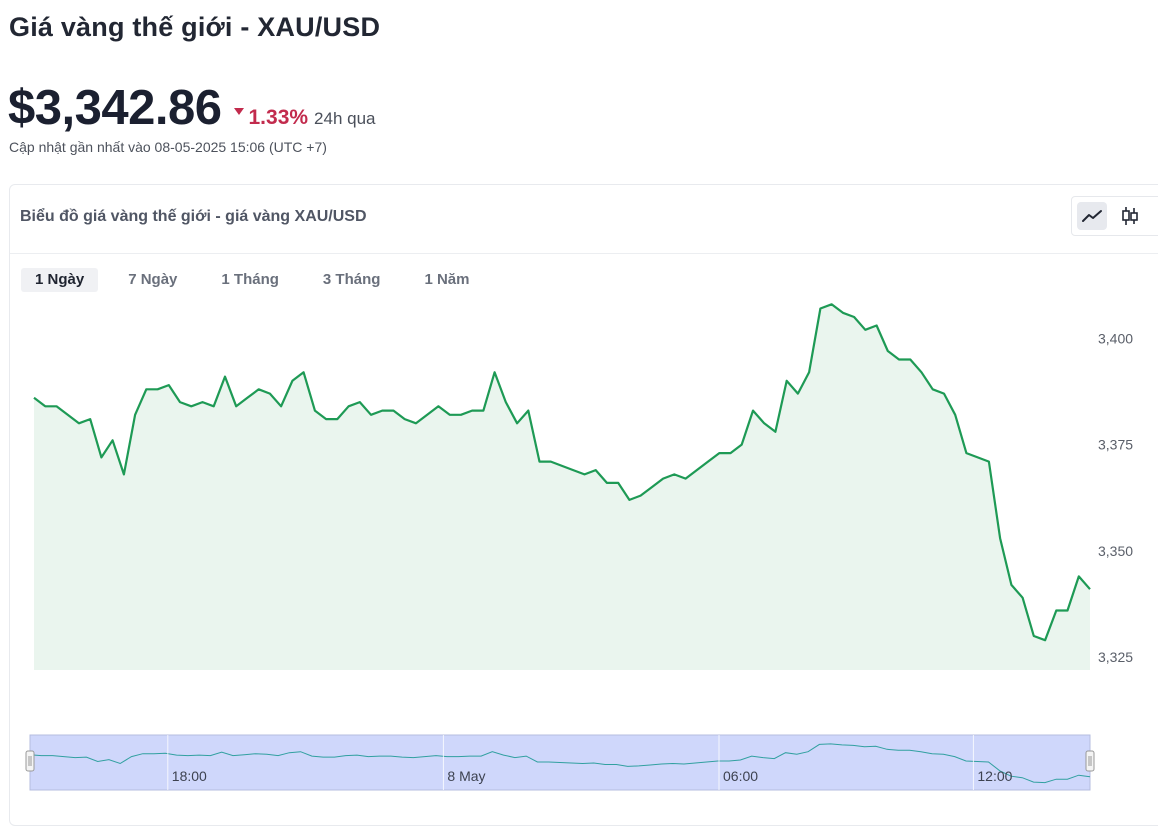 The height and width of the screenshot is (826, 1158). What do you see at coordinates (189, 776) in the screenshot?
I see `x-tick-label: 18:00` at bounding box center [189, 776].